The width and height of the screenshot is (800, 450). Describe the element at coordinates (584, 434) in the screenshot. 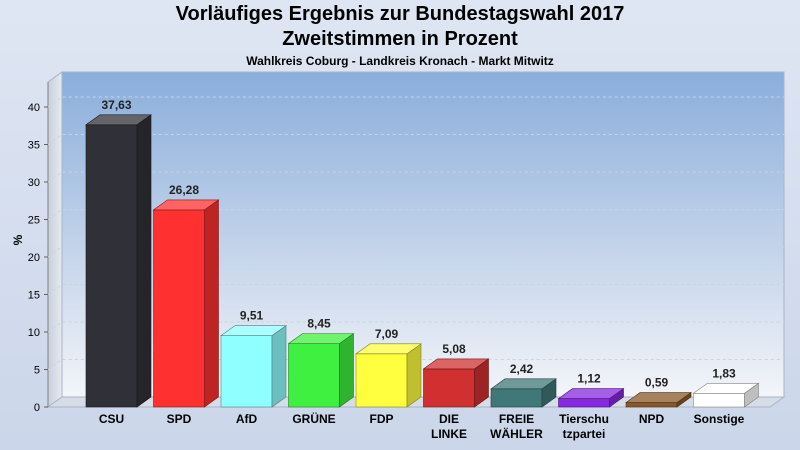

I see `category-label: tzpartei` at that location.